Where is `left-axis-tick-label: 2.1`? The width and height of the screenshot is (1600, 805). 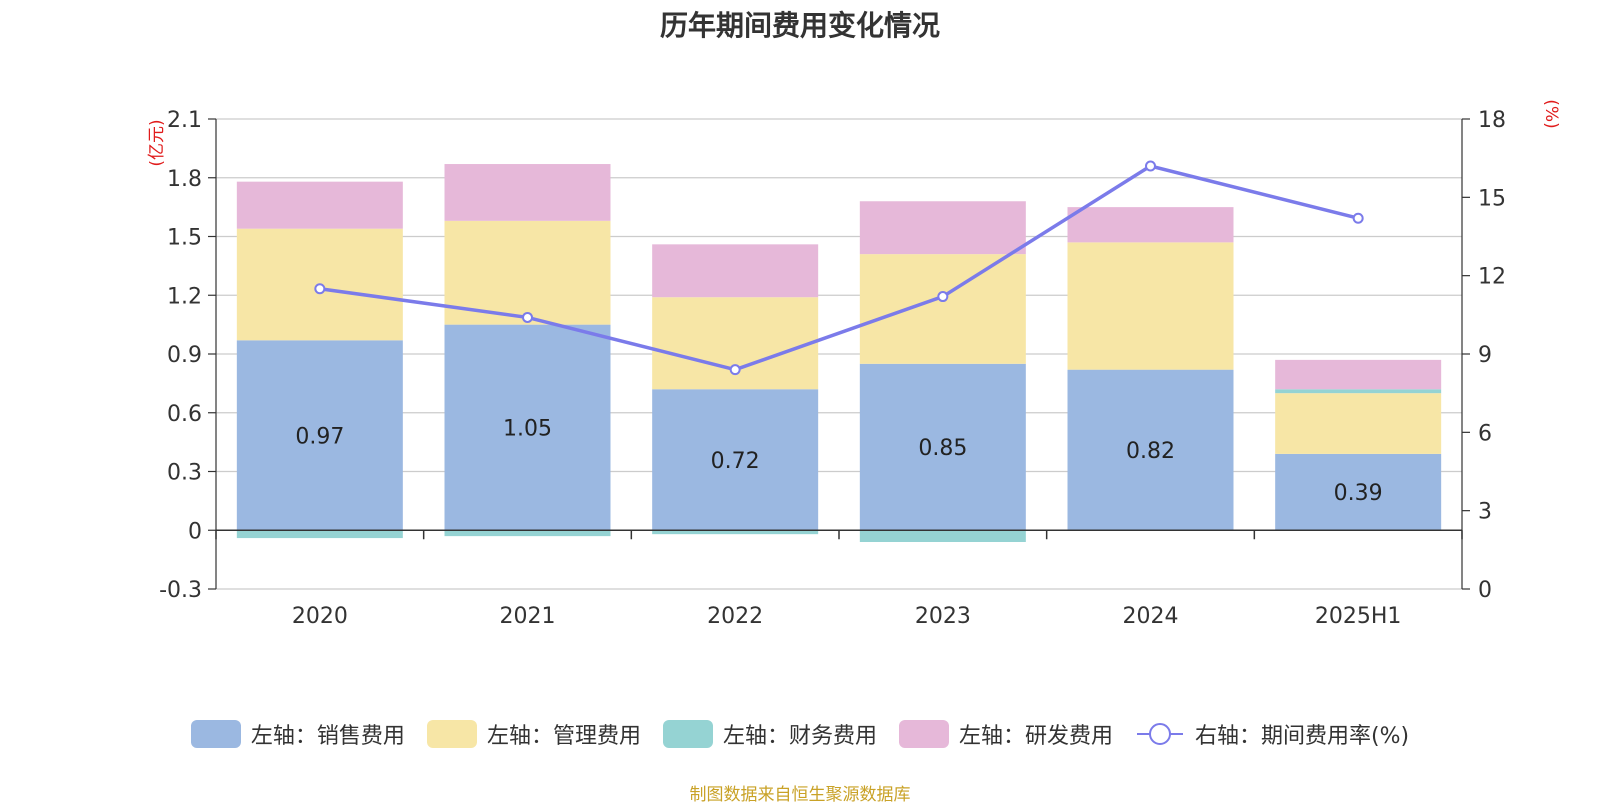 left-axis-tick-label: 2.1 is located at coordinates (184, 120).